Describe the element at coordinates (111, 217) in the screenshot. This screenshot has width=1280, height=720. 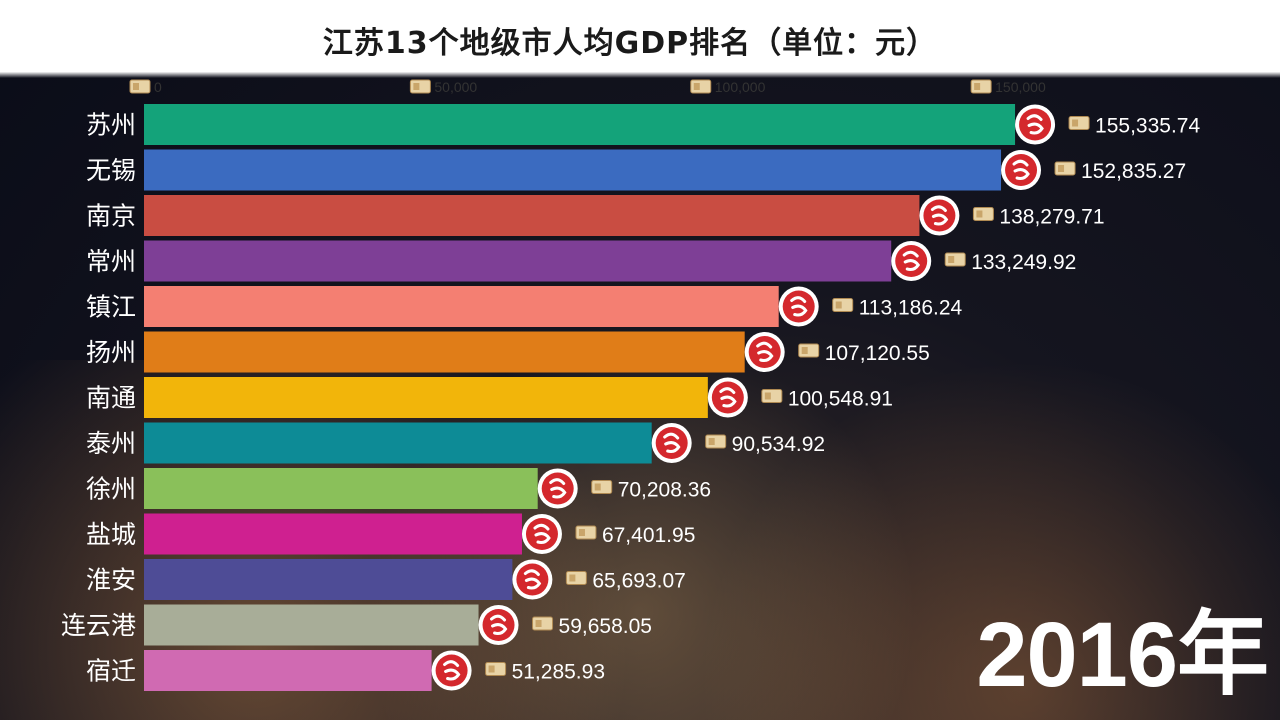
I see `category-label: 南京` at that location.